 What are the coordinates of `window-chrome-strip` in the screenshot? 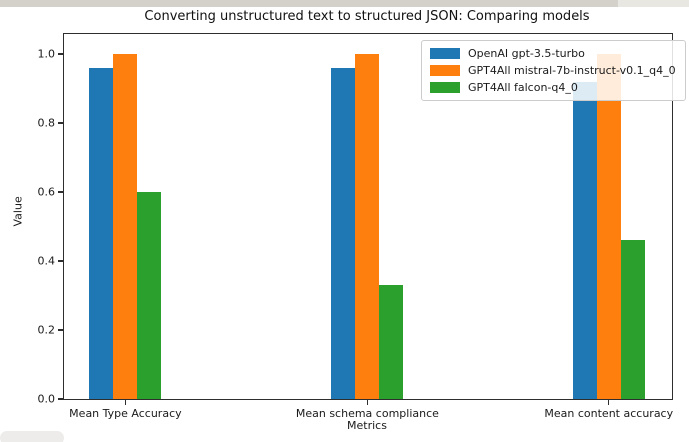 It's located at (309, 3).